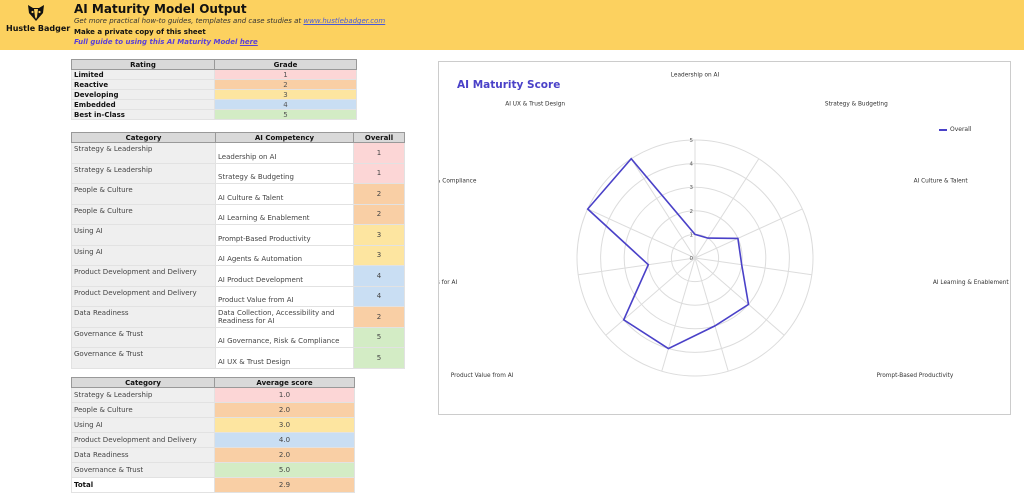 Image resolution: width=1024 pixels, height=501 pixels. Describe the element at coordinates (344, 21) in the screenshot. I see `hustlebadger-link: www.hustlebadger.com` at that location.